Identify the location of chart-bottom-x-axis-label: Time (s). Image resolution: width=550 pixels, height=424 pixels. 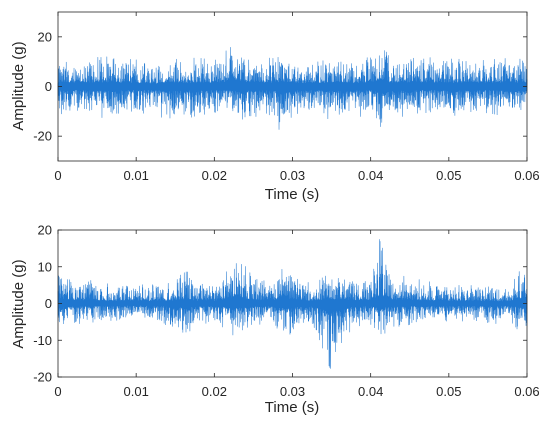
(292, 407).